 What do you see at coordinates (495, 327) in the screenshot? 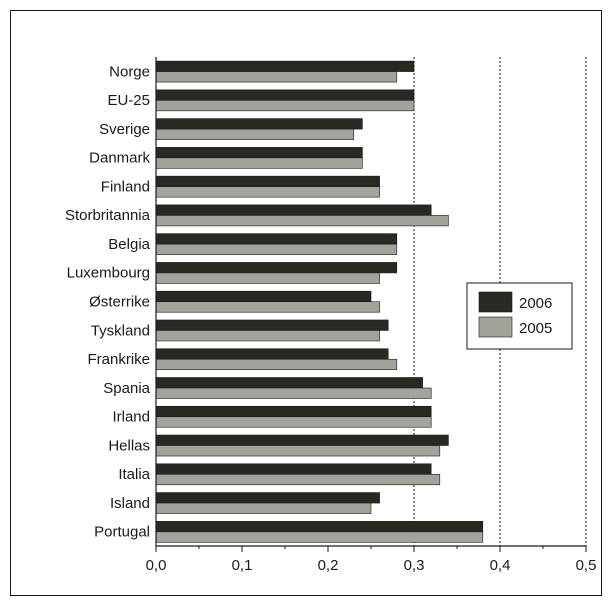
I see `legend-swatch-2005` at bounding box center [495, 327].